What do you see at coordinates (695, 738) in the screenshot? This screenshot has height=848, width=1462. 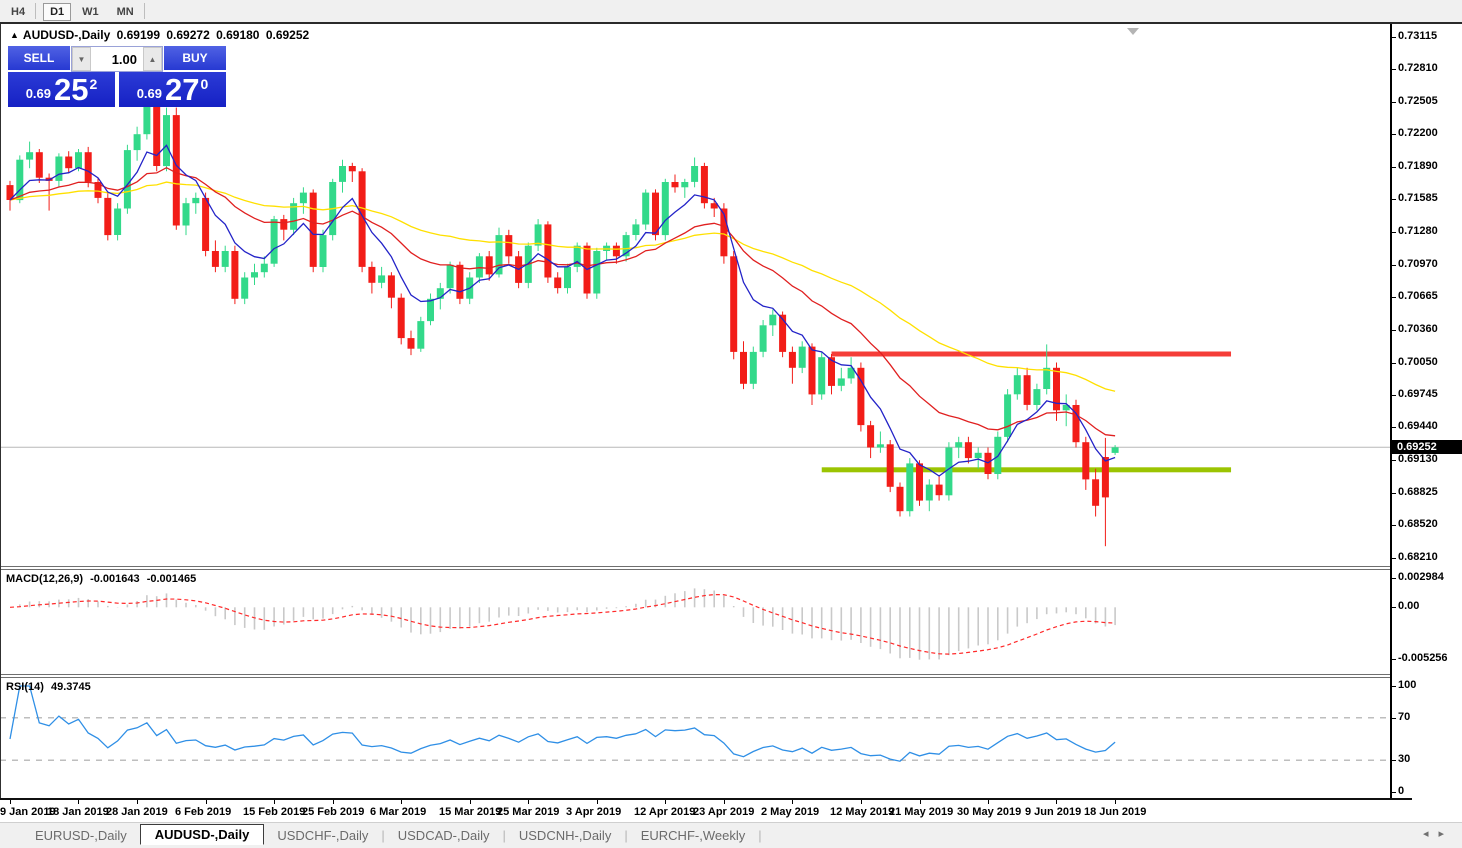 I see `rsi-indicator-pane` at bounding box center [695, 738].